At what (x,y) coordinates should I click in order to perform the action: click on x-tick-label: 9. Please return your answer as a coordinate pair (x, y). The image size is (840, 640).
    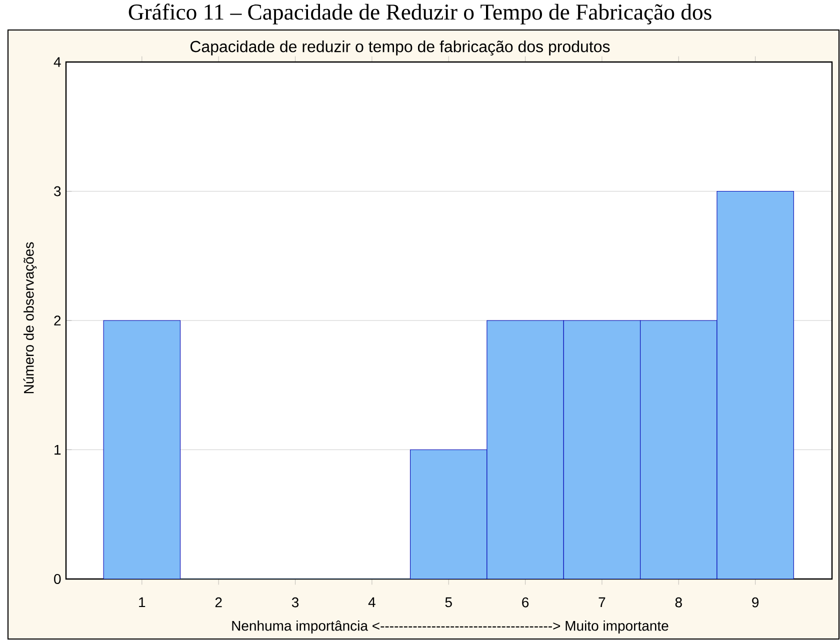
    Looking at the image, I should click on (755, 602).